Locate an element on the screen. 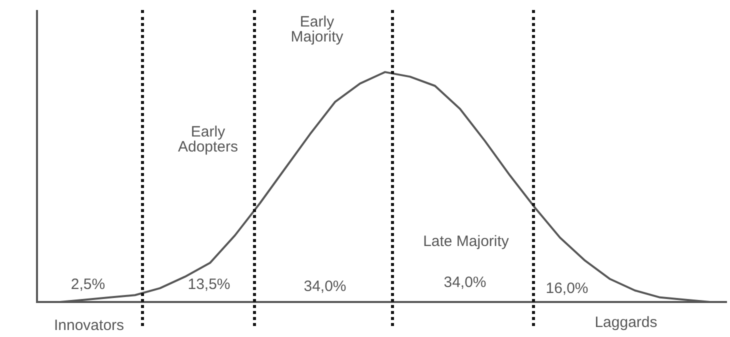 This screenshot has height=337, width=730. annotation: 16,0% is located at coordinates (567, 289).